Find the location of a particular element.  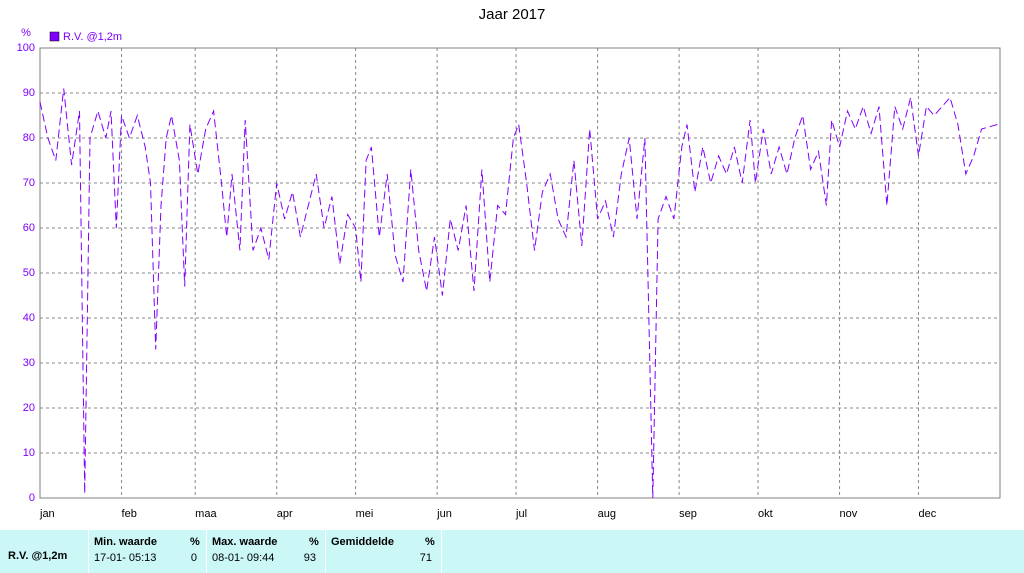

x-tick-label: mei is located at coordinates (365, 514).